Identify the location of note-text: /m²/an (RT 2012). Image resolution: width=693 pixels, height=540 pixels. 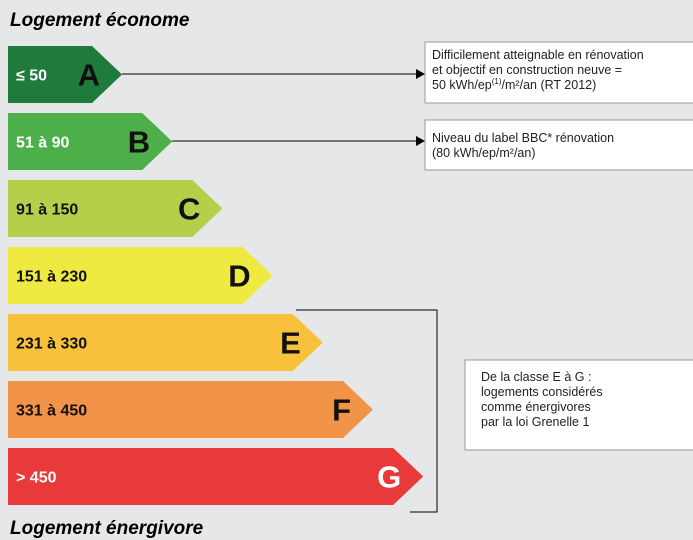
(549, 85).